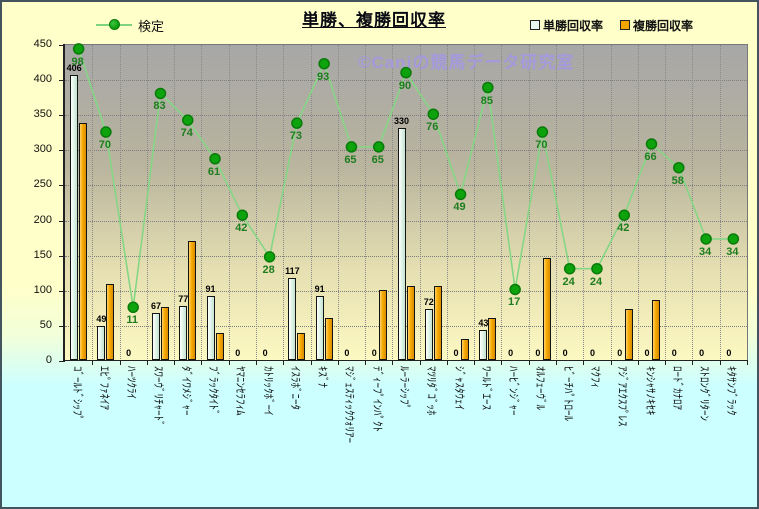  What do you see at coordinates (294, 388) in the screenshot?
I see `x-axis-label: ｲｽﾗﾎﾞﾆｰﾀ` at bounding box center [294, 388].